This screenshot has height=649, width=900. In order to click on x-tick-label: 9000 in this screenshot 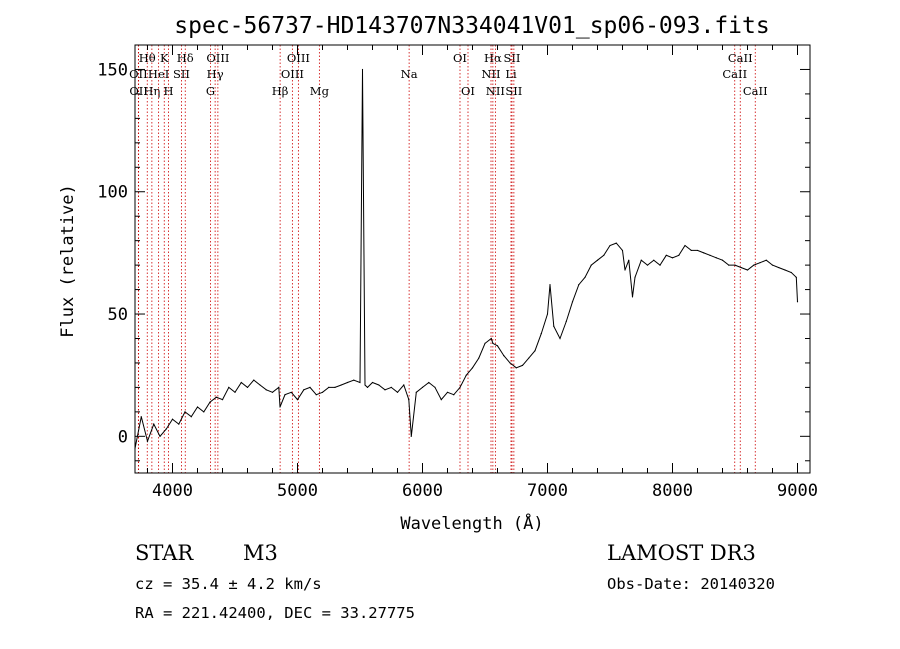, I will do `click(797, 491)`.